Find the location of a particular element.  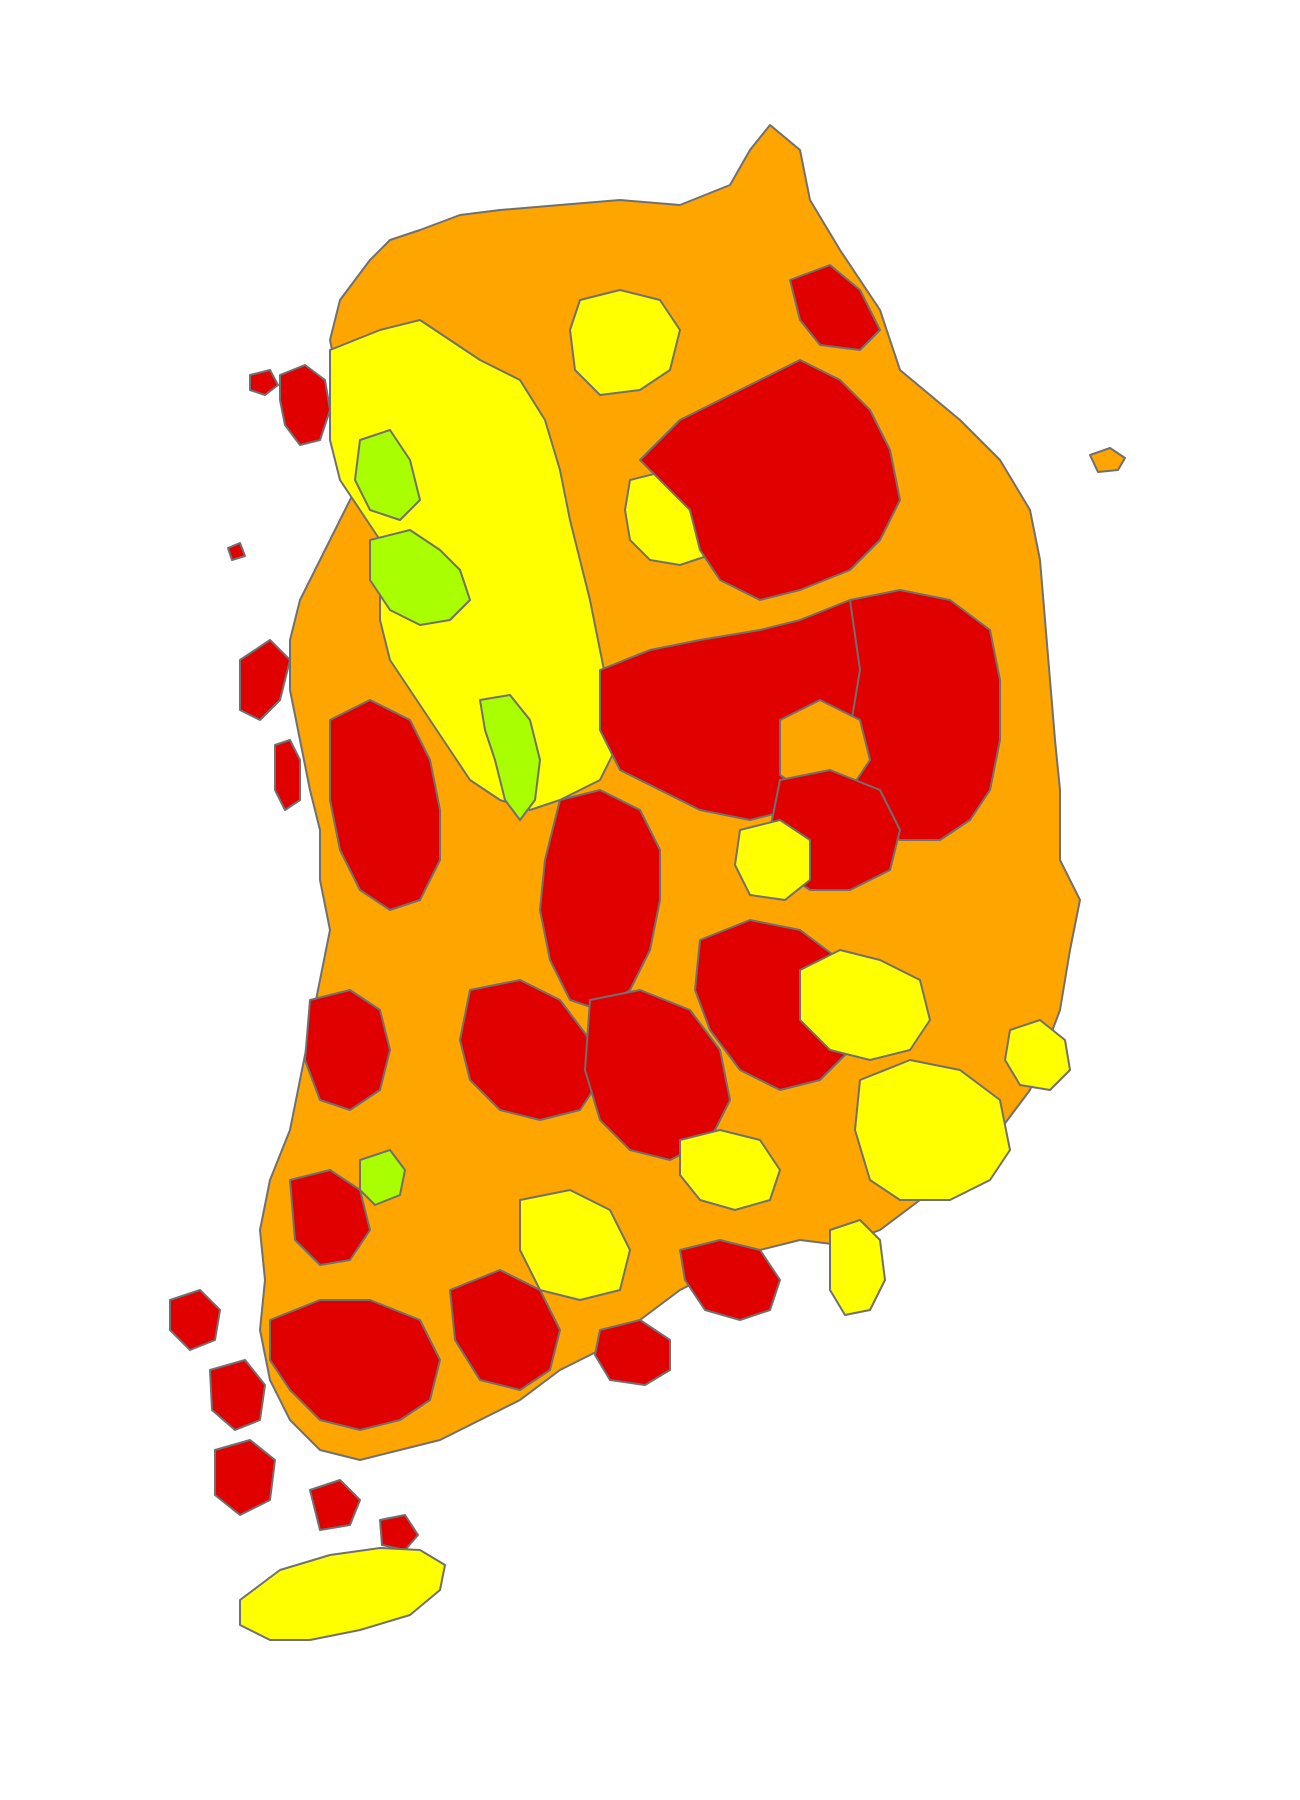

island-ulleung is located at coordinates (1107, 460).